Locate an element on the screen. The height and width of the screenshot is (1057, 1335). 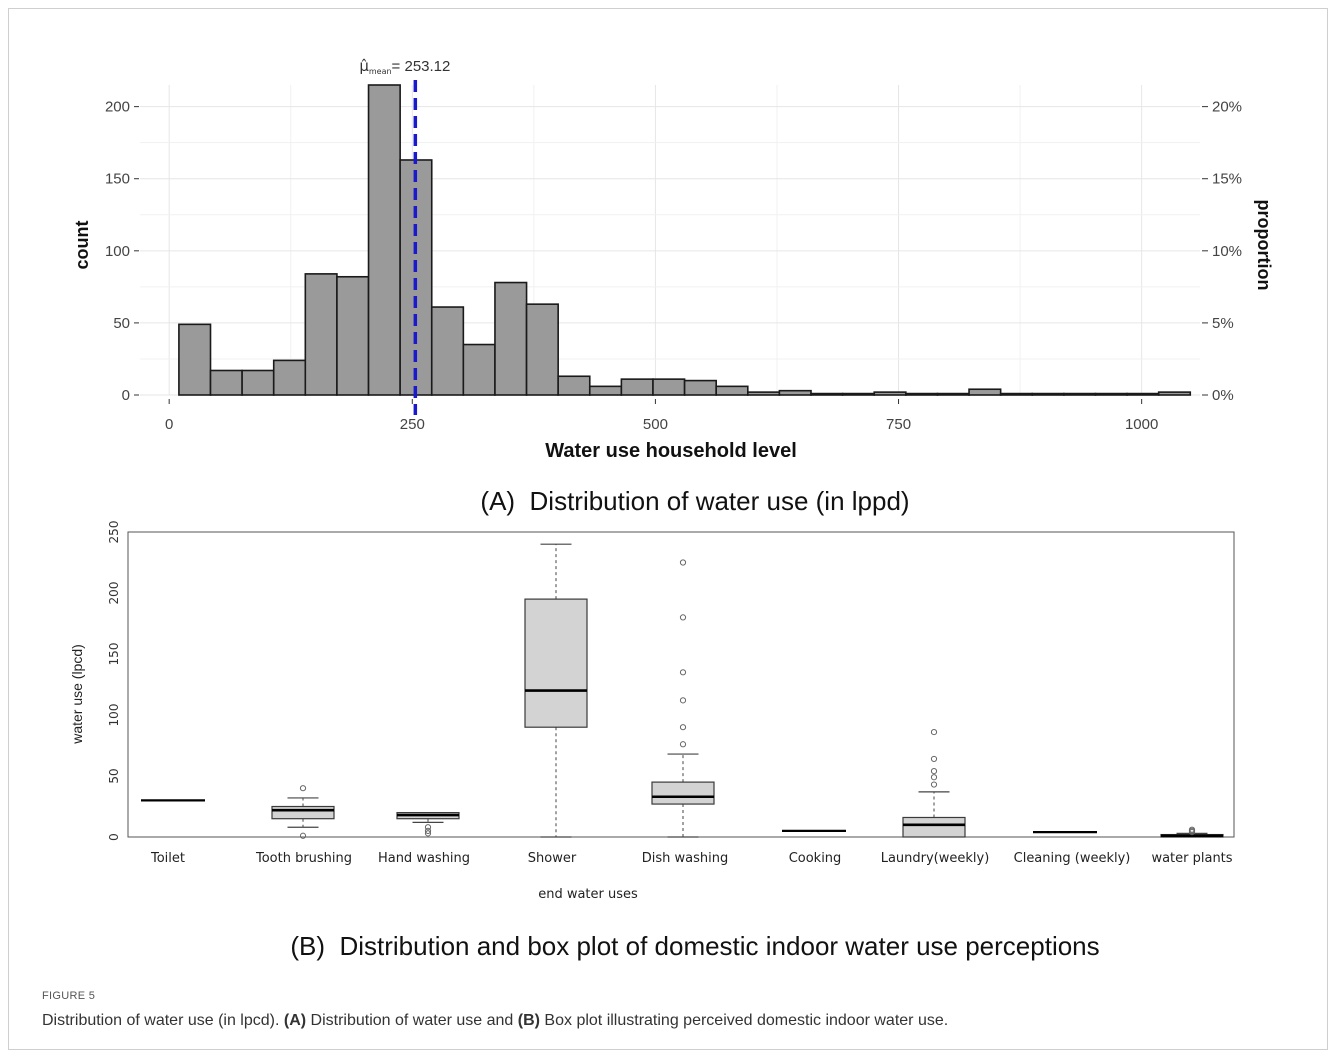
category-label: Cleaning (weekly) is located at coordinates (1072, 858).